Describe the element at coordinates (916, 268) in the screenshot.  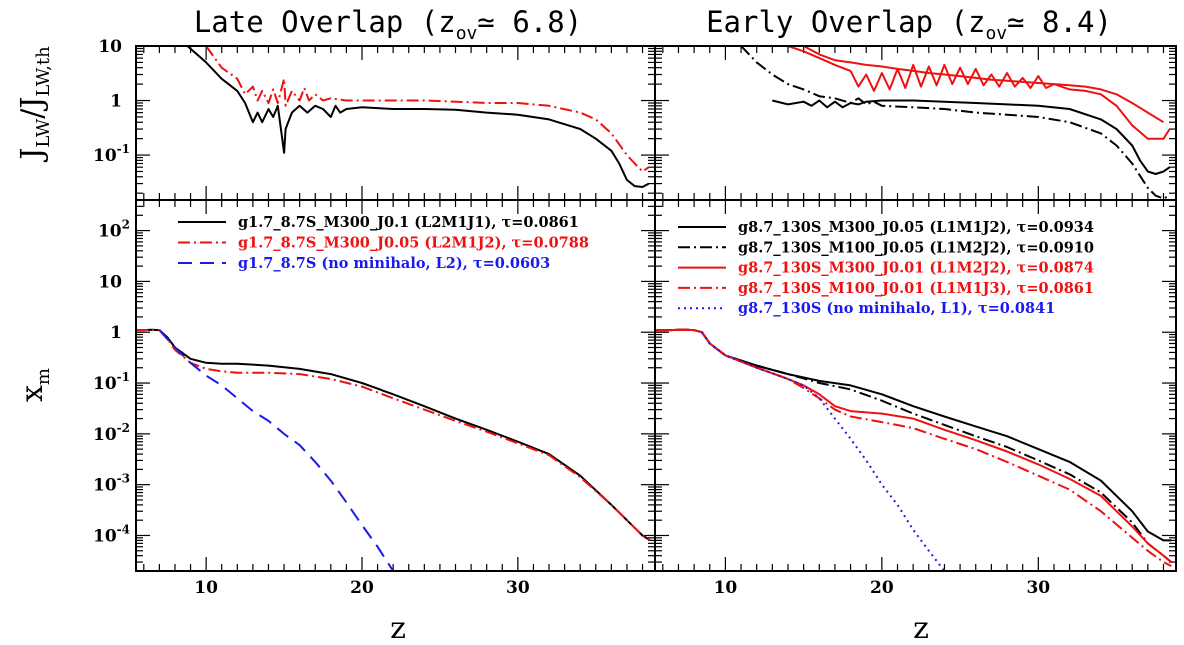
I see `legend-label: g8.7_130S_M300_J0.01 (L1M2J2), τ=0.0874` at that location.